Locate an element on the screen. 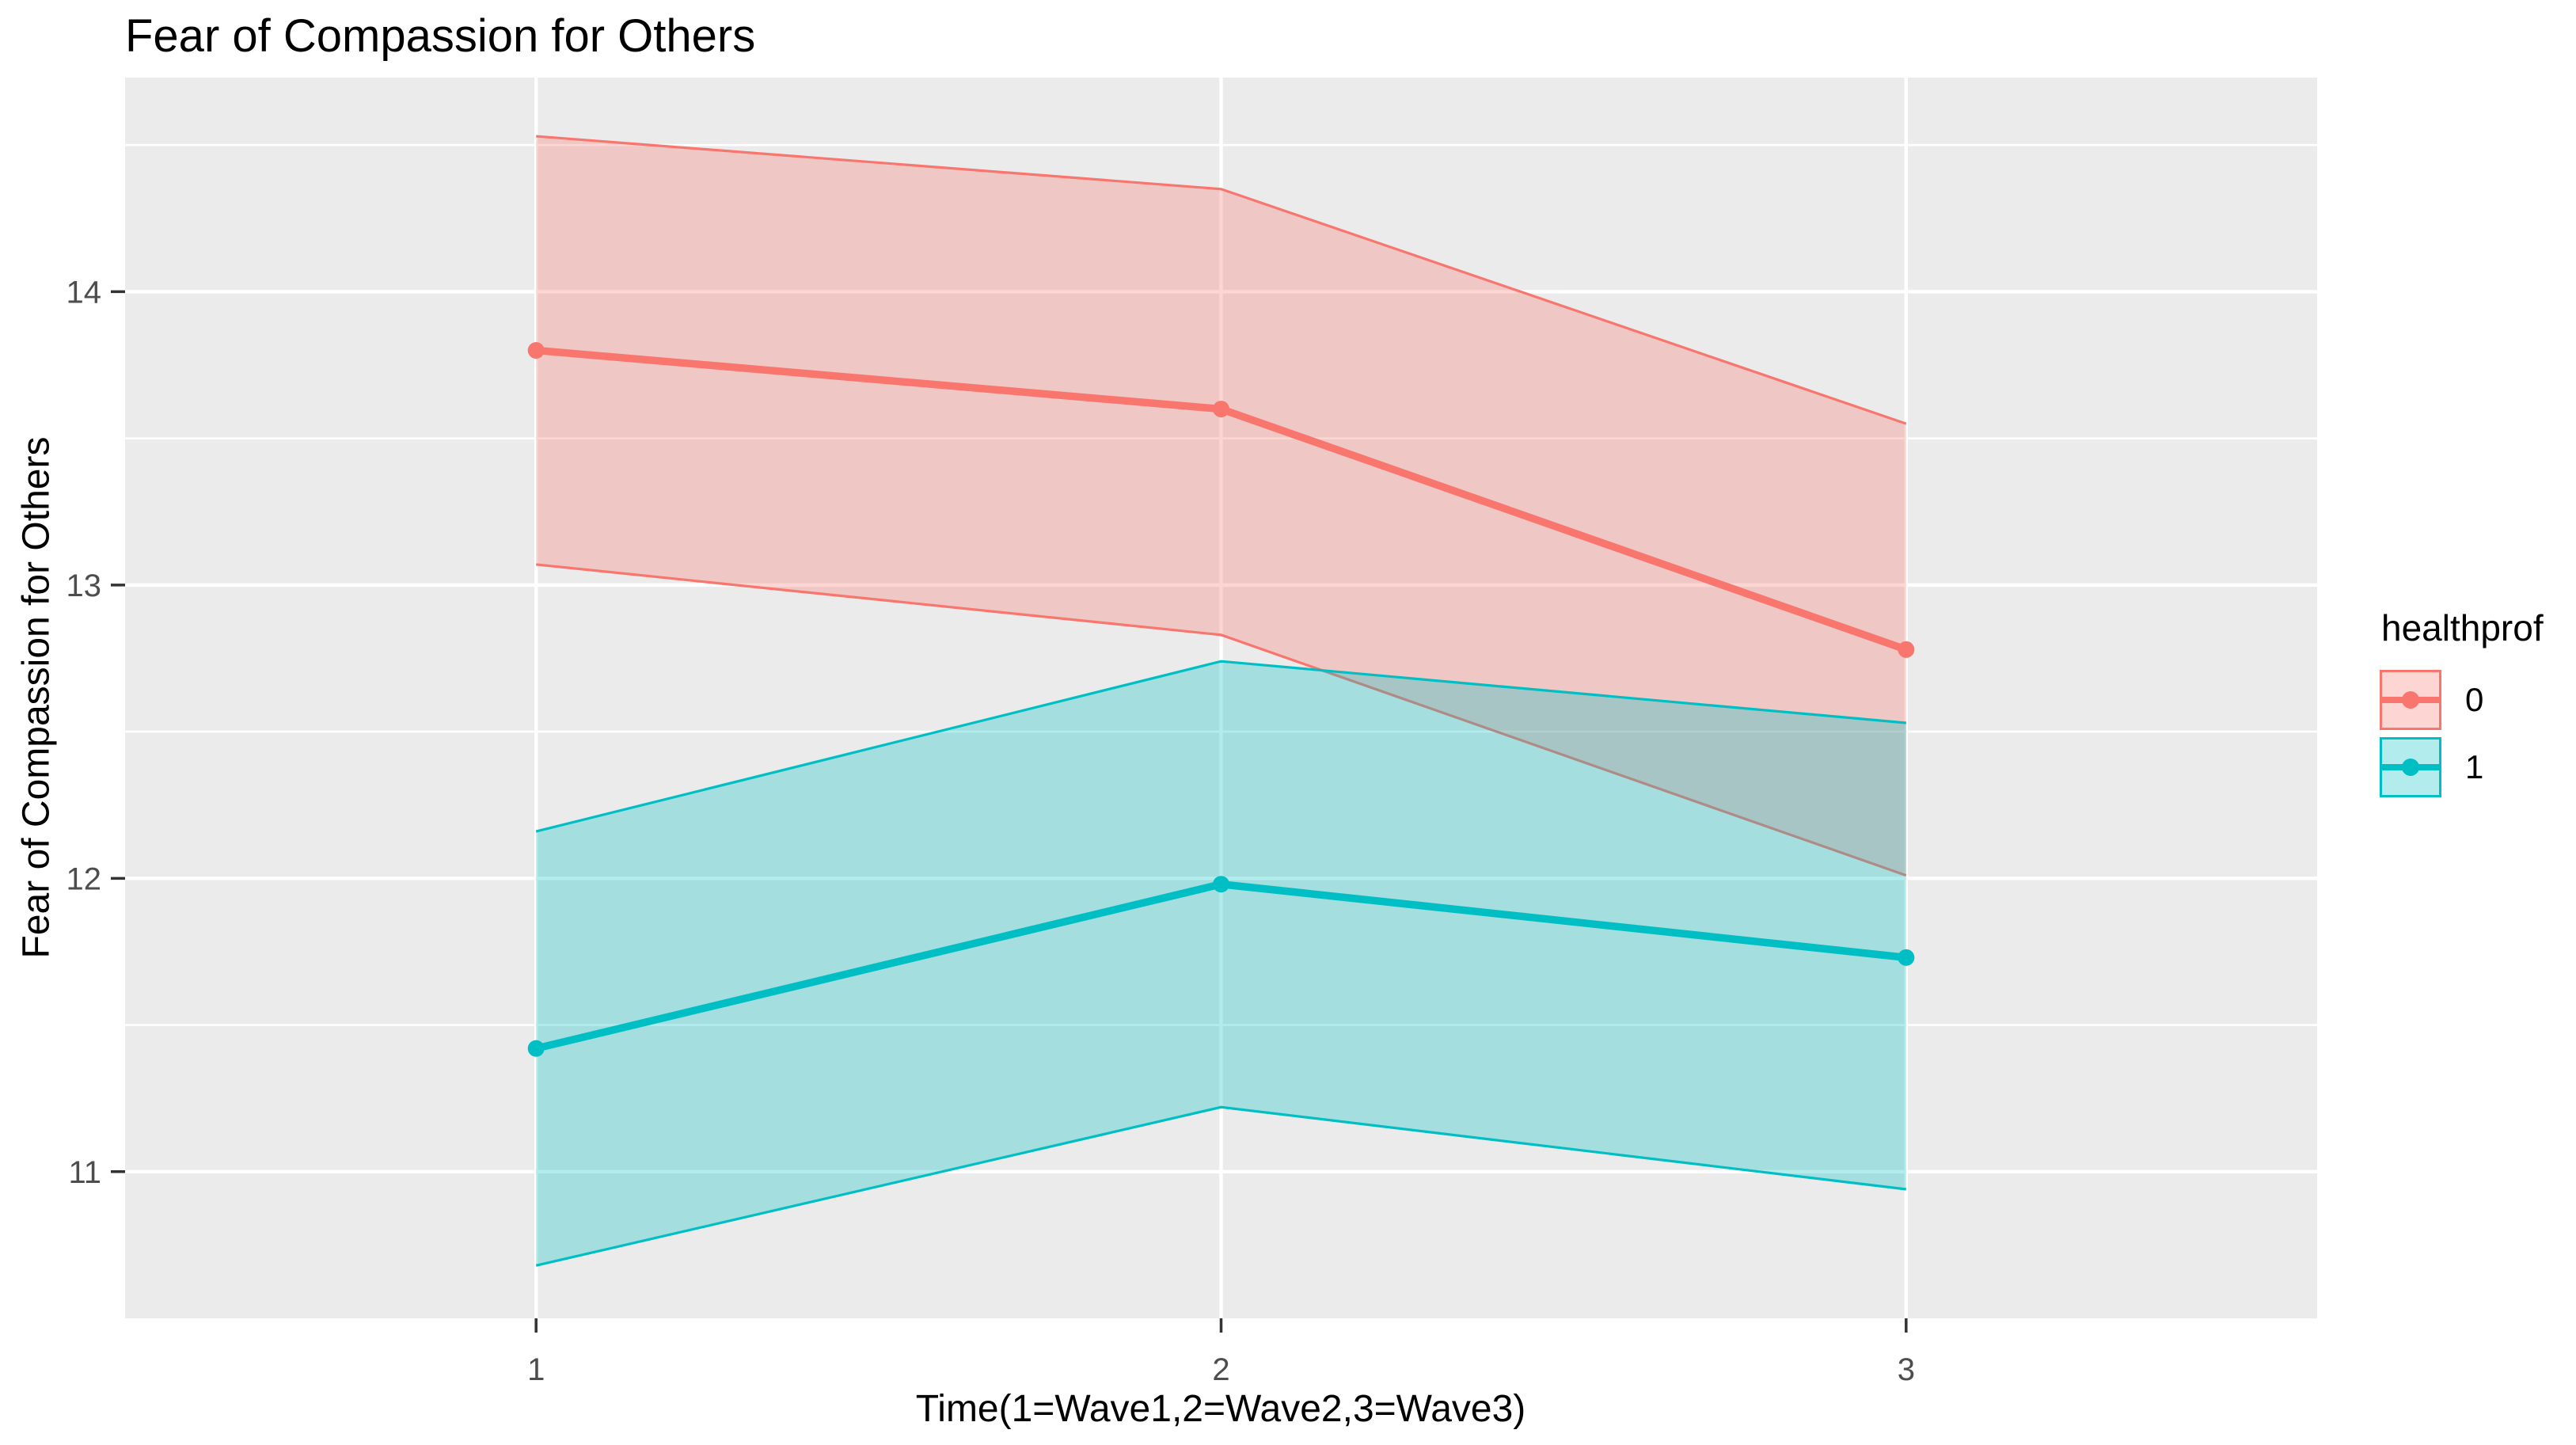 Image resolution: width=2576 pixels, height=1445 pixels. data-point-1-x1 is located at coordinates (536, 1048).